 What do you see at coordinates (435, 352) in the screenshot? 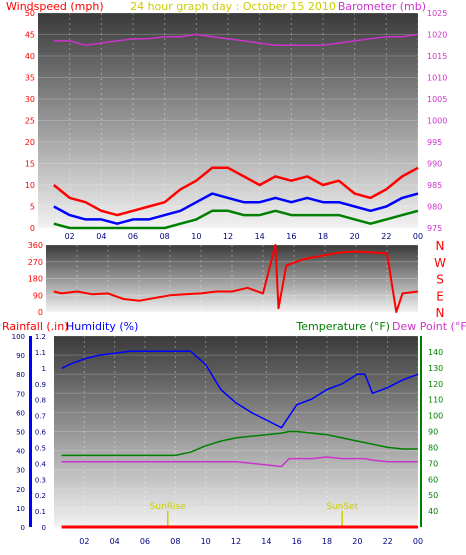
I see `temperature-tick-label: 140` at bounding box center [435, 352].